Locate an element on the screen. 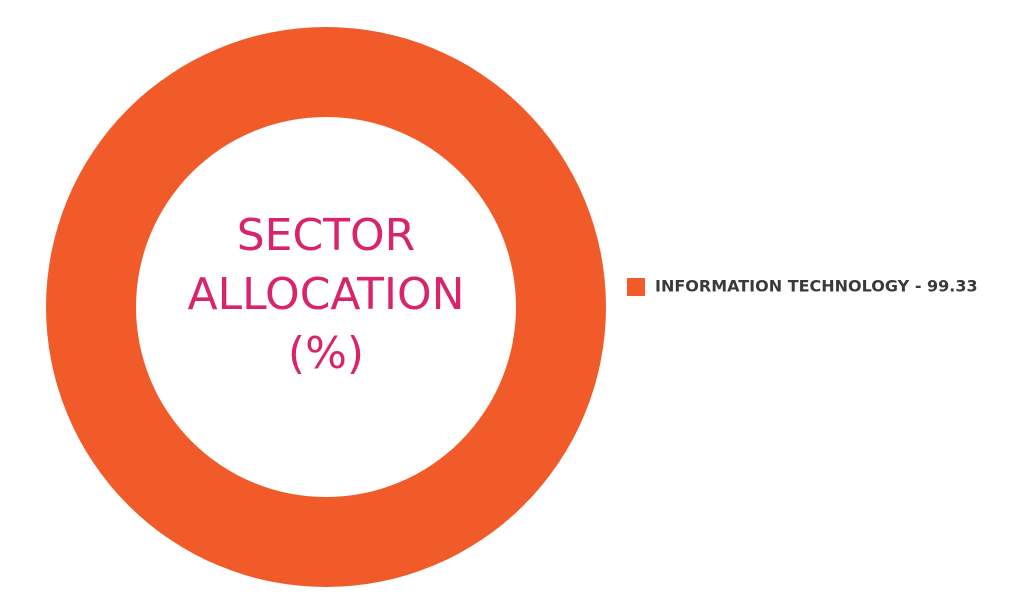  legend-label: INFORMATION TECHNOLOGY - 99.33 is located at coordinates (816, 286).